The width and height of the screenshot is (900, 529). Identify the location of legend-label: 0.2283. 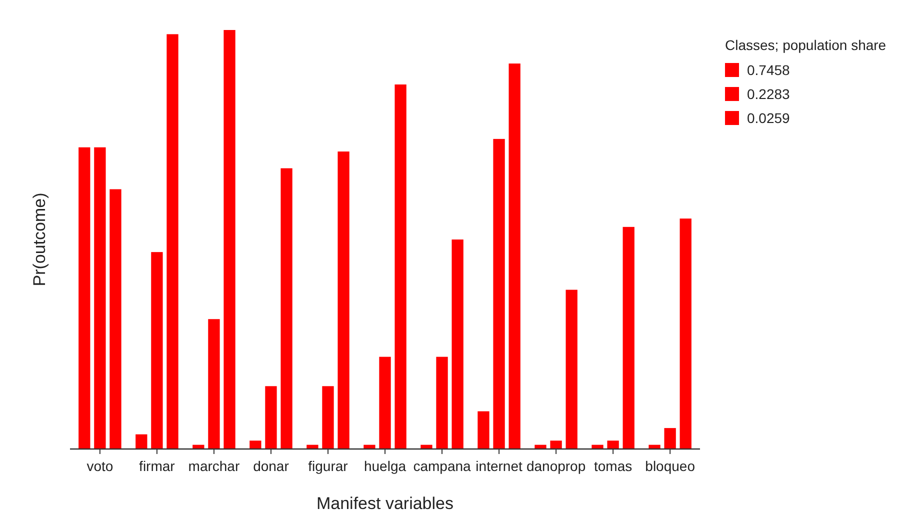
(768, 94).